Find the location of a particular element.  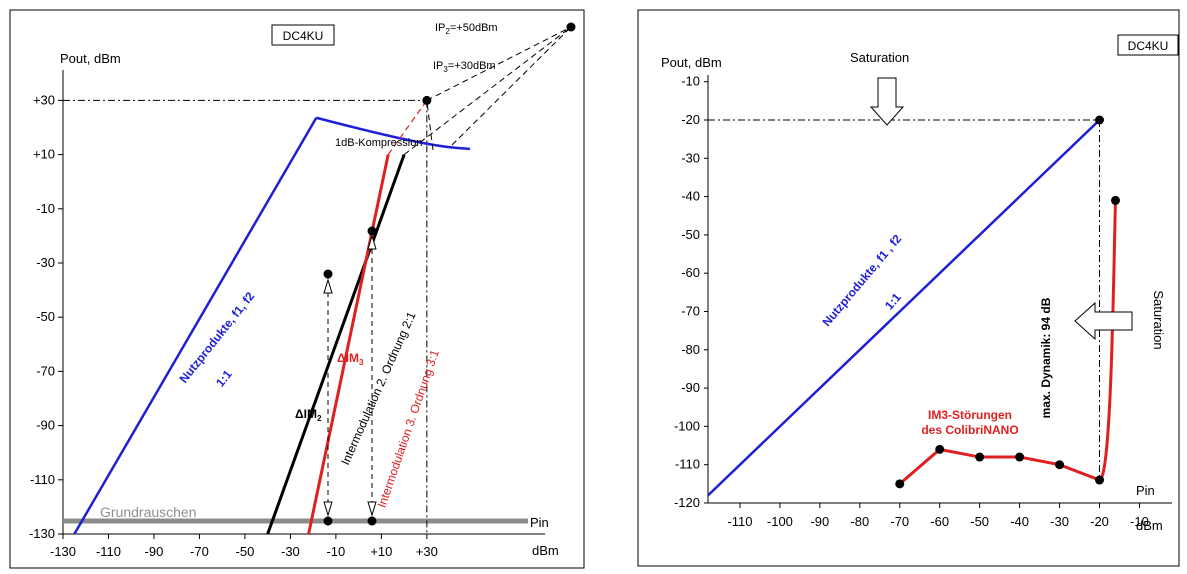

delta-im3-label: ΔIM3 is located at coordinates (350, 359).